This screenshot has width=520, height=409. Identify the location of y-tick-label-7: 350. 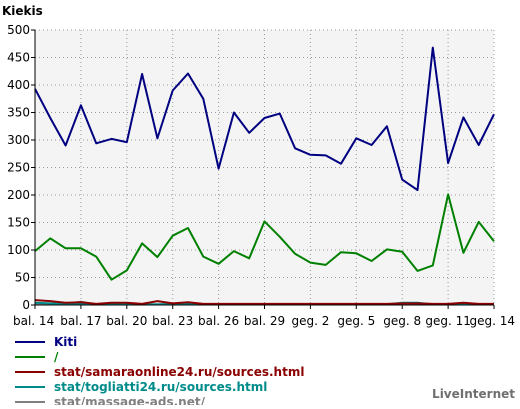
(18, 113).